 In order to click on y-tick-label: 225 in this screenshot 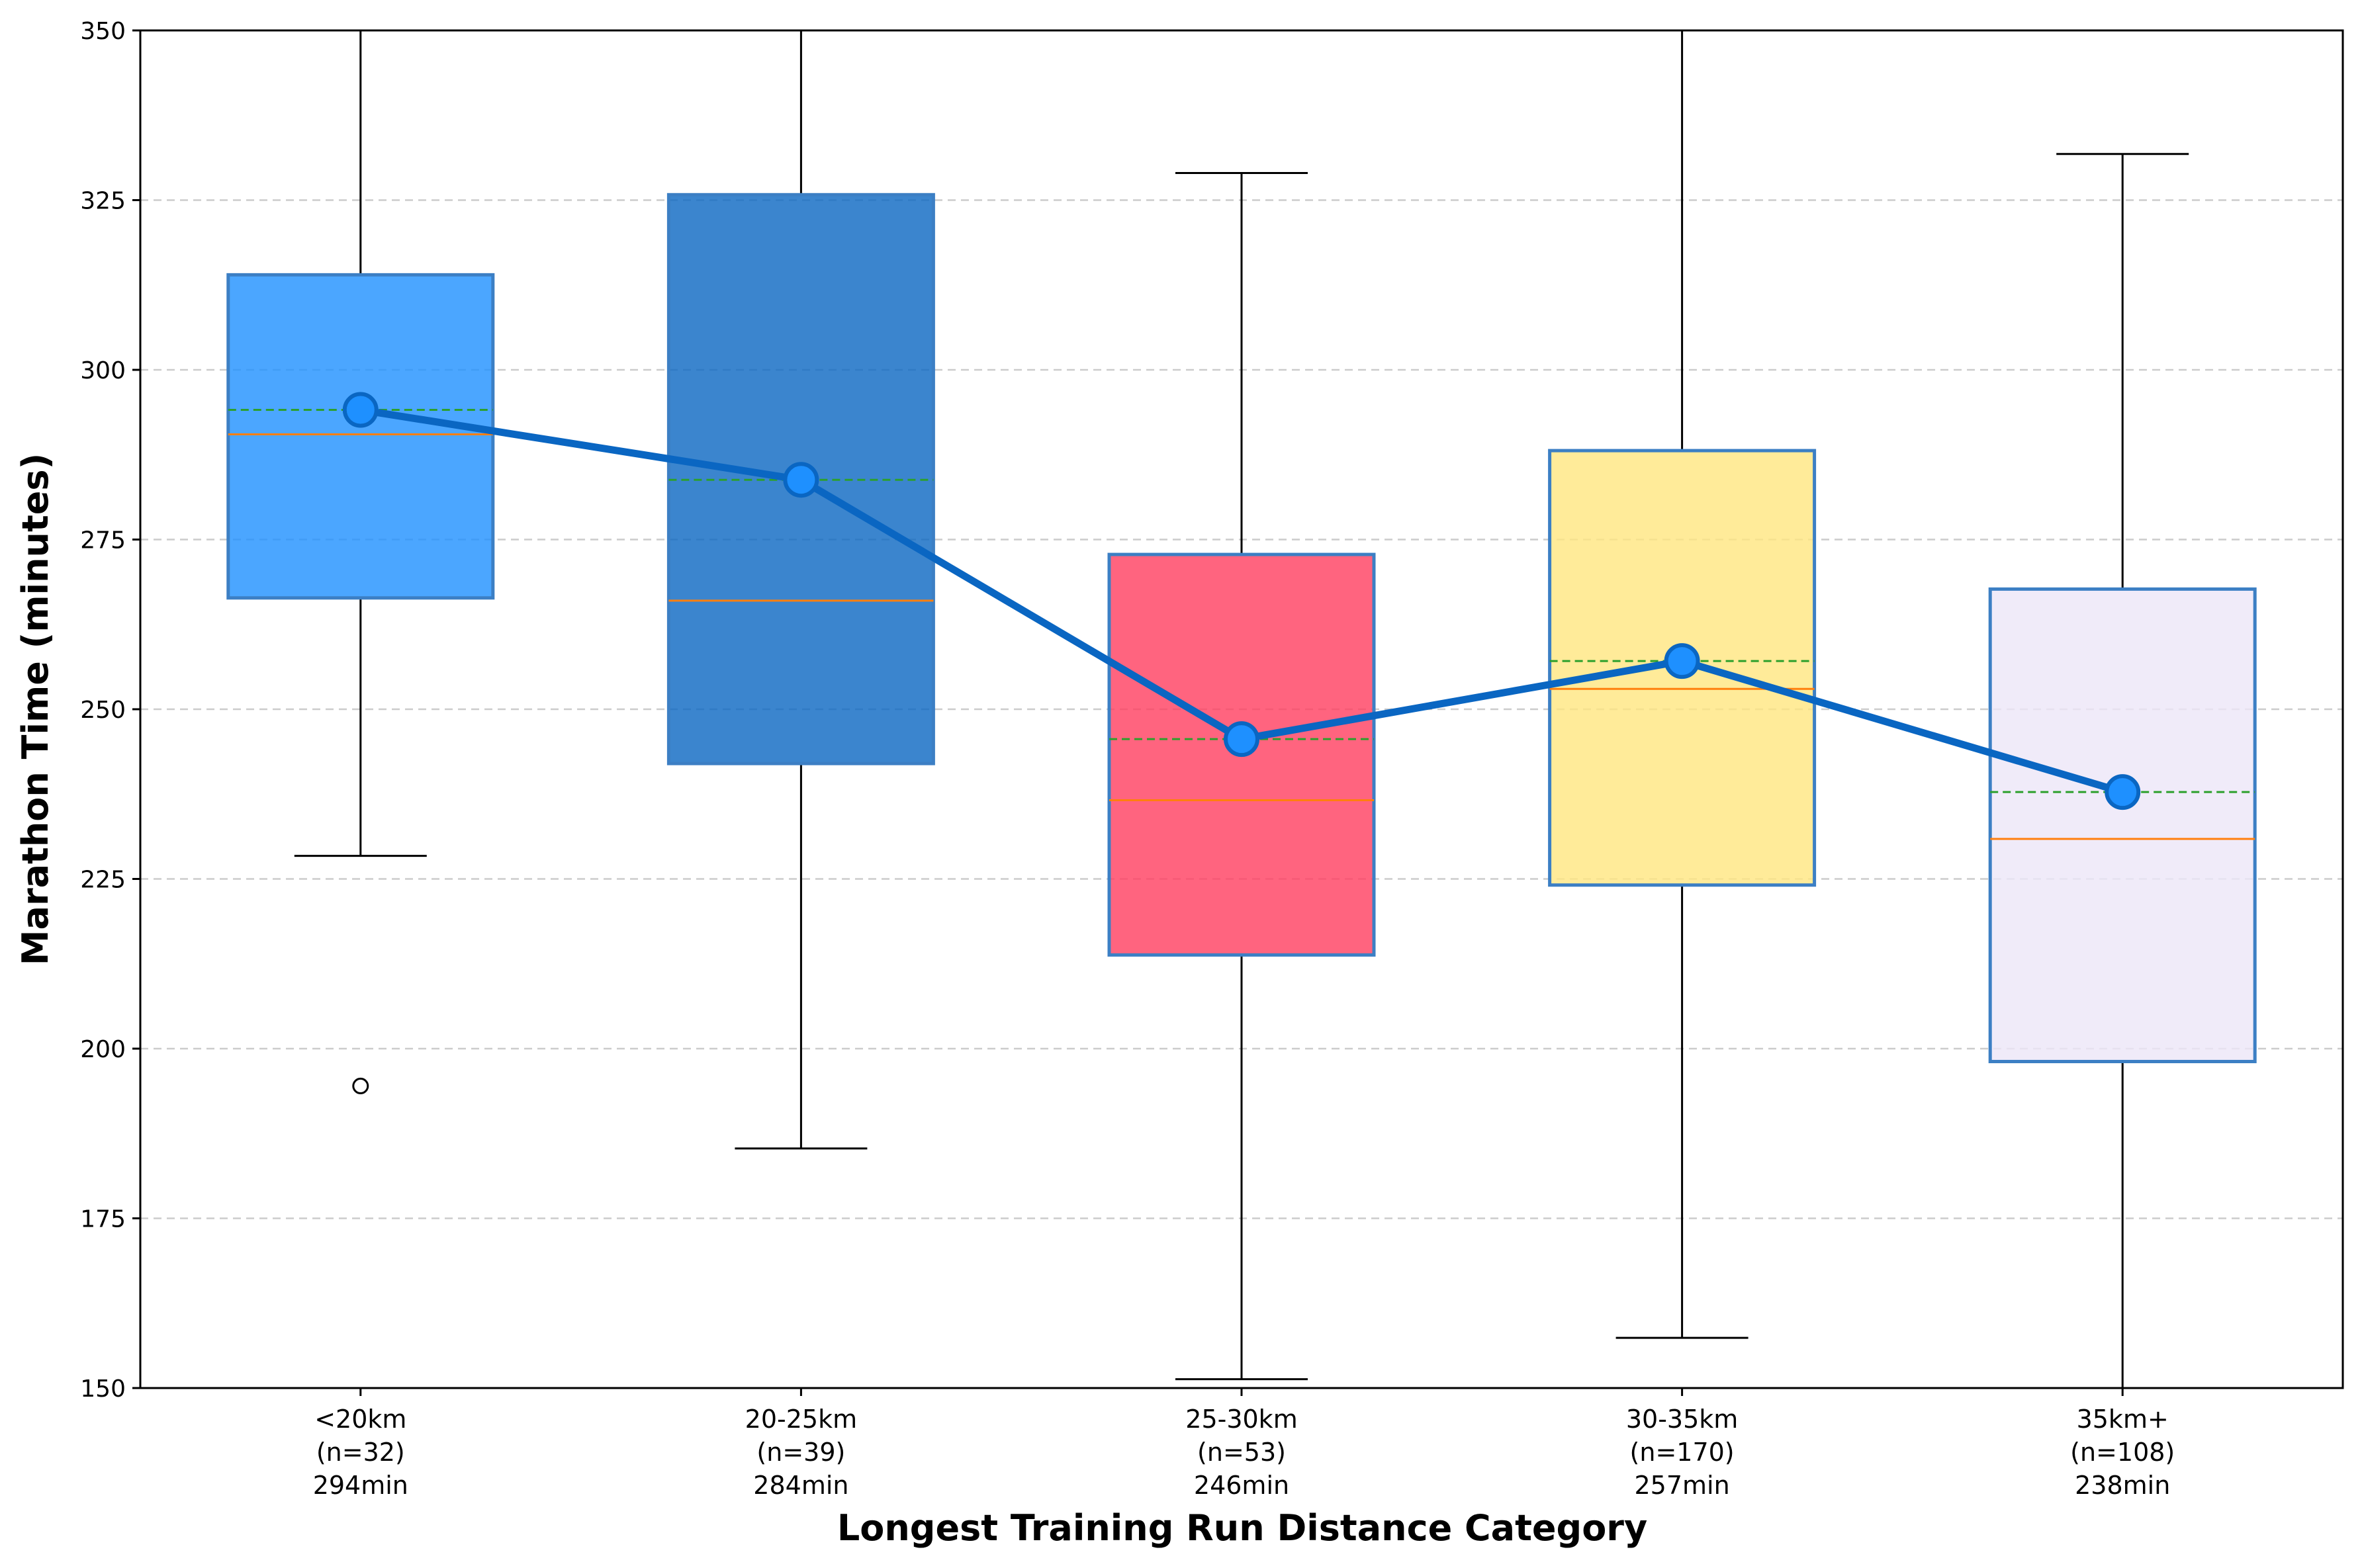, I will do `click(103, 881)`.